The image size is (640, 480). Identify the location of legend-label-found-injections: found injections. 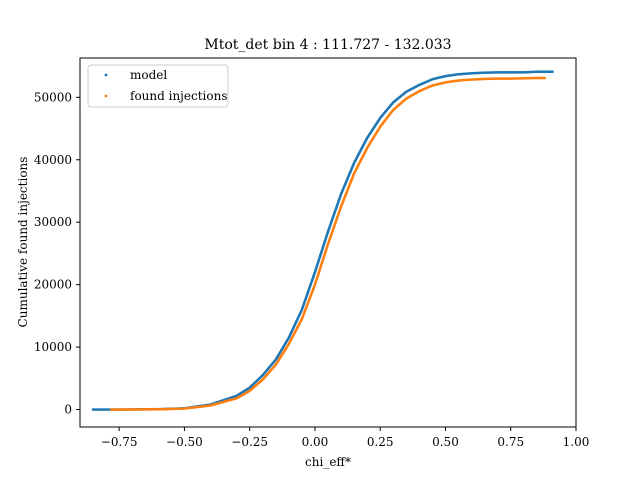
(179, 96).